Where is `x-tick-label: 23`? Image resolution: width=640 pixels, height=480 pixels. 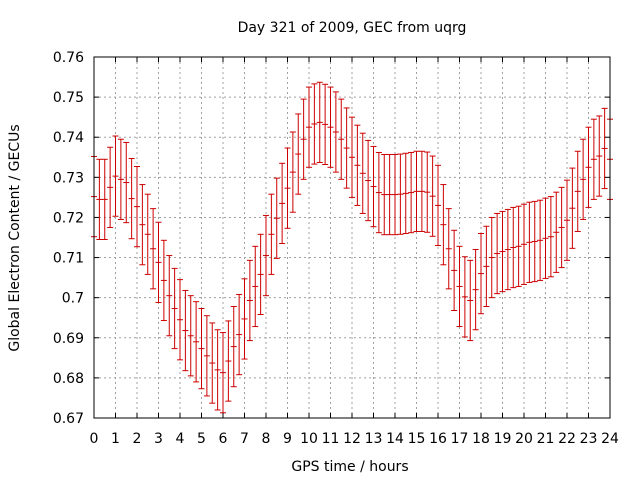 x-tick-label: 23 is located at coordinates (589, 439).